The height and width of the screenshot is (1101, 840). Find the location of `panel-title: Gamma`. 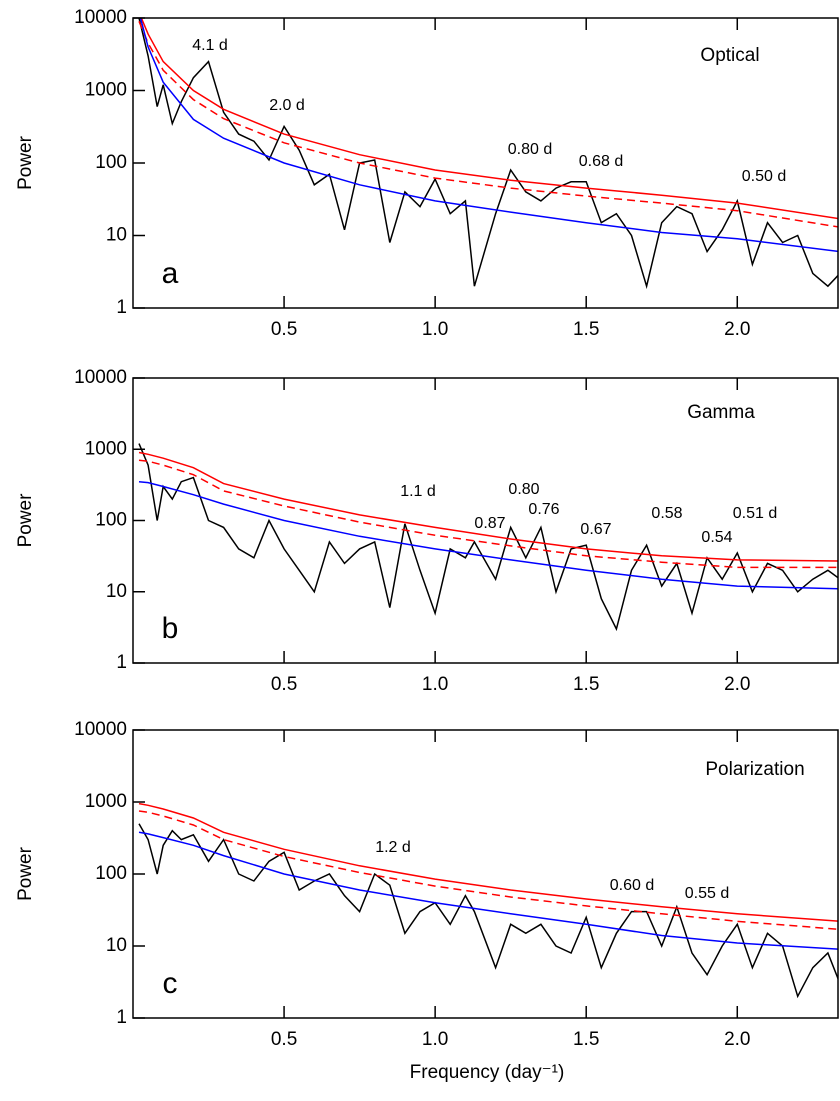

panel-title: Gamma is located at coordinates (721, 412).